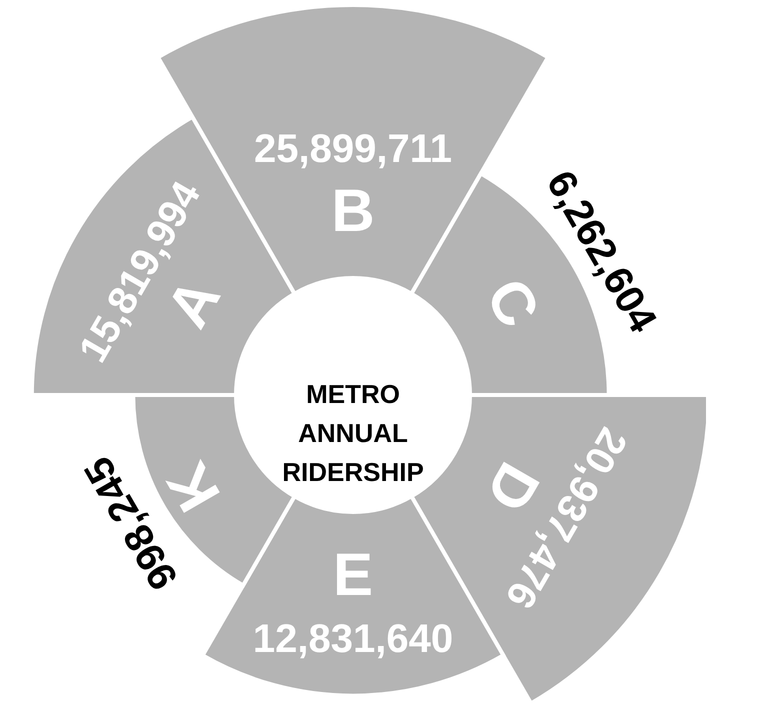 This screenshot has width=758, height=716. What do you see at coordinates (353, 433) in the screenshot?
I see `text: METRO ANNUAL RIDERSHIP` at bounding box center [353, 433].